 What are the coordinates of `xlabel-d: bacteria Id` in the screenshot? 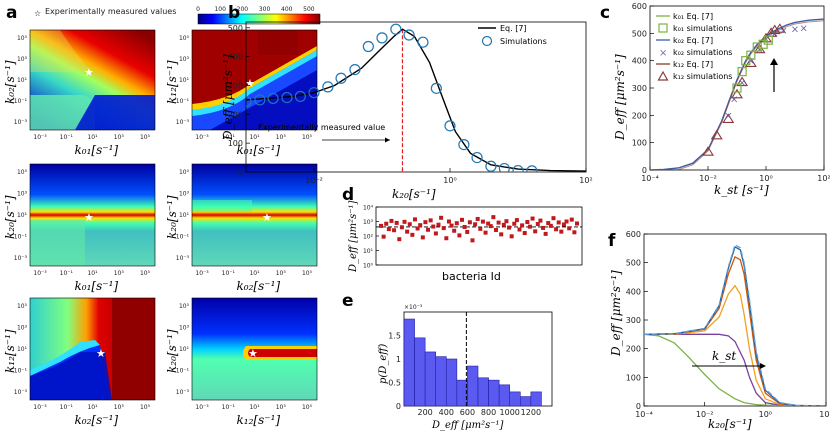 It's located at (471, 276).